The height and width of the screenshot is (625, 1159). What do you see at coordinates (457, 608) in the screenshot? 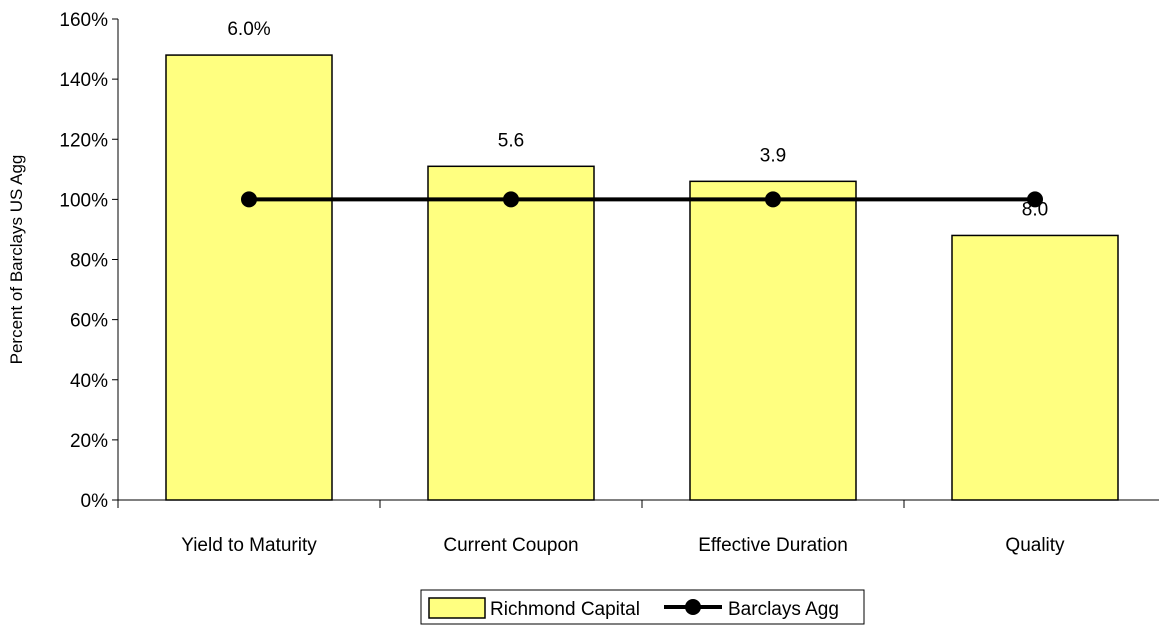
I see `legend-swatch-richmond-capital` at bounding box center [457, 608].